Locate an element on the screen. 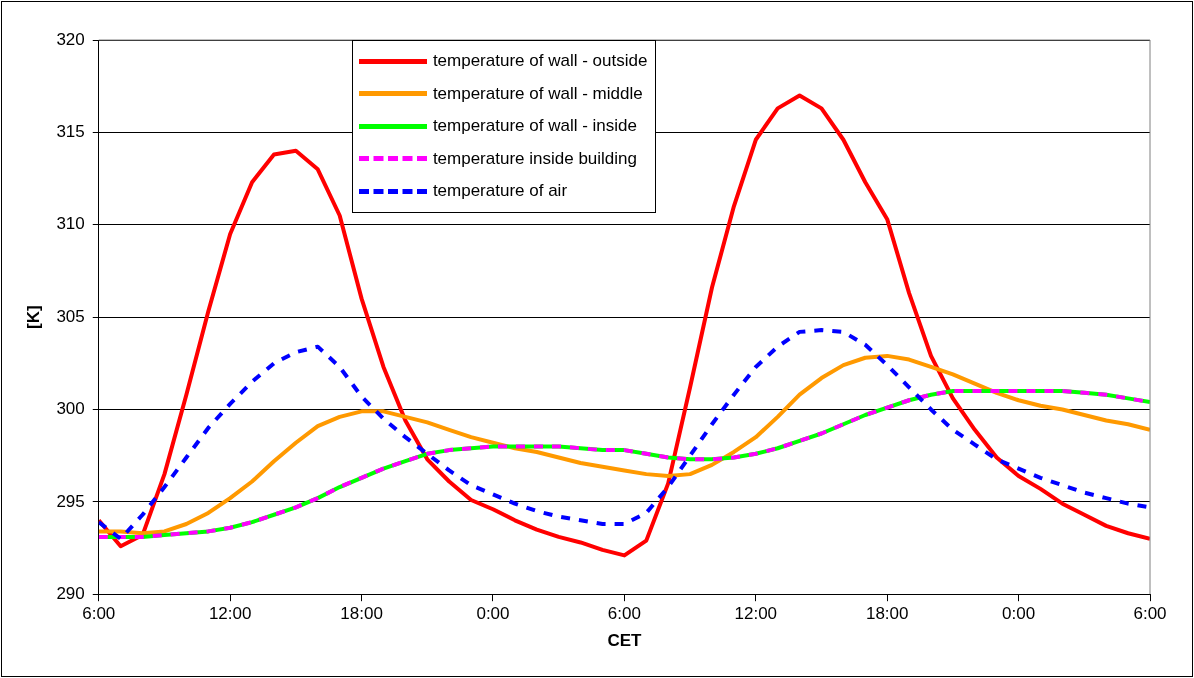 The width and height of the screenshot is (1194, 678). y-tick-label: 320 is located at coordinates (70, 39).